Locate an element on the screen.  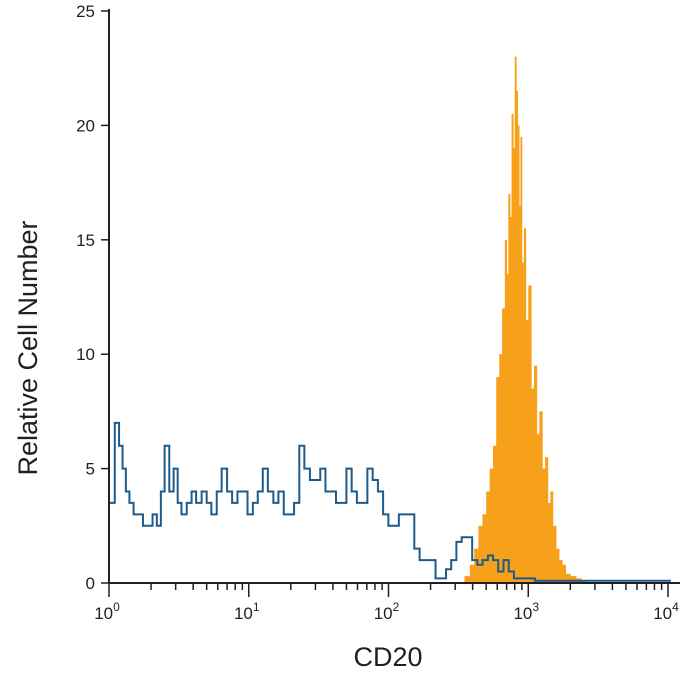
x-tick-label: 10⁰ is located at coordinates (107, 611).